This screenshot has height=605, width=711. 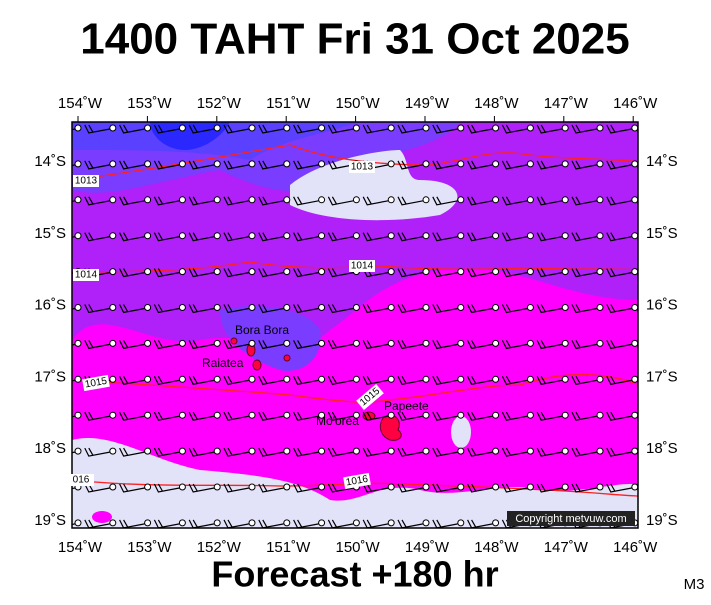 I want to click on lon-label-top: 147˚W, so click(x=566, y=103).